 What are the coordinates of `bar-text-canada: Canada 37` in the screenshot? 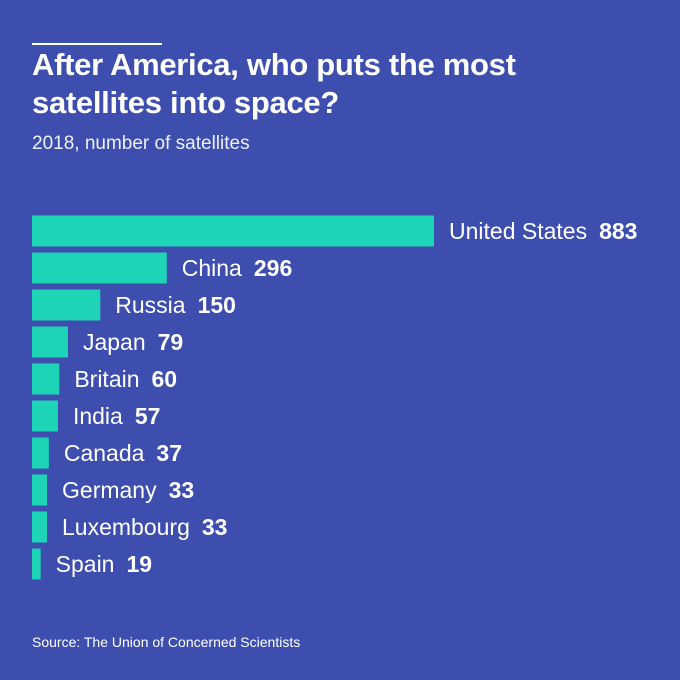 It's located at (123, 453).